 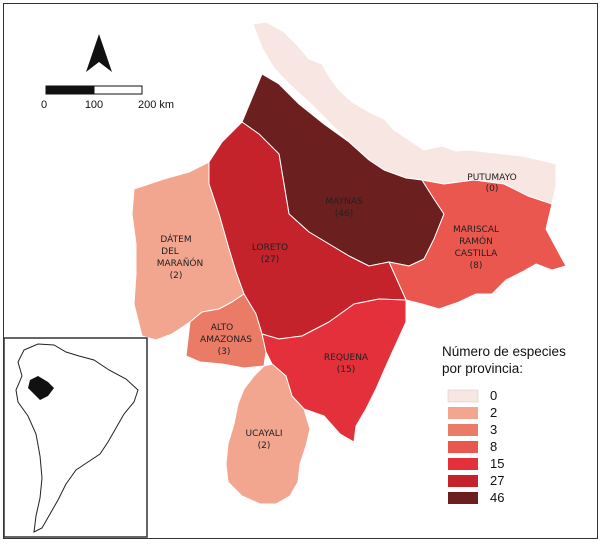 I want to click on label-putumayo-count: (0), so click(x=492, y=189).